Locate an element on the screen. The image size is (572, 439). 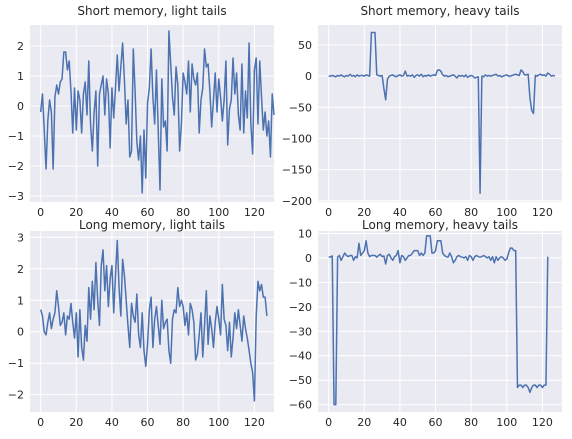
y-tick-label: −3 is located at coordinates (16, 196).